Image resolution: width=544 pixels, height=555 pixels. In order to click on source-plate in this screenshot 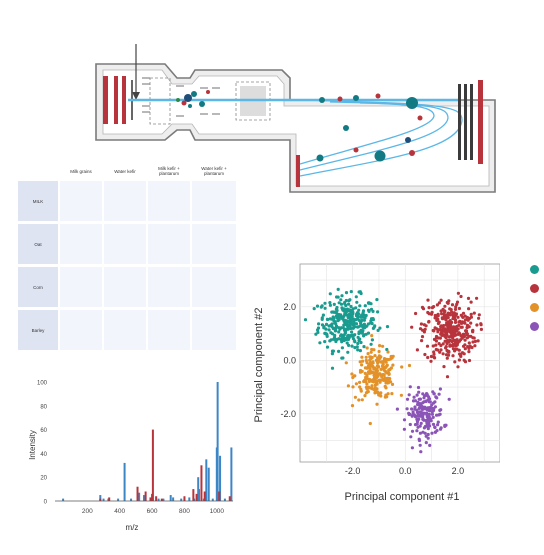, I will do `click(116, 100)`.